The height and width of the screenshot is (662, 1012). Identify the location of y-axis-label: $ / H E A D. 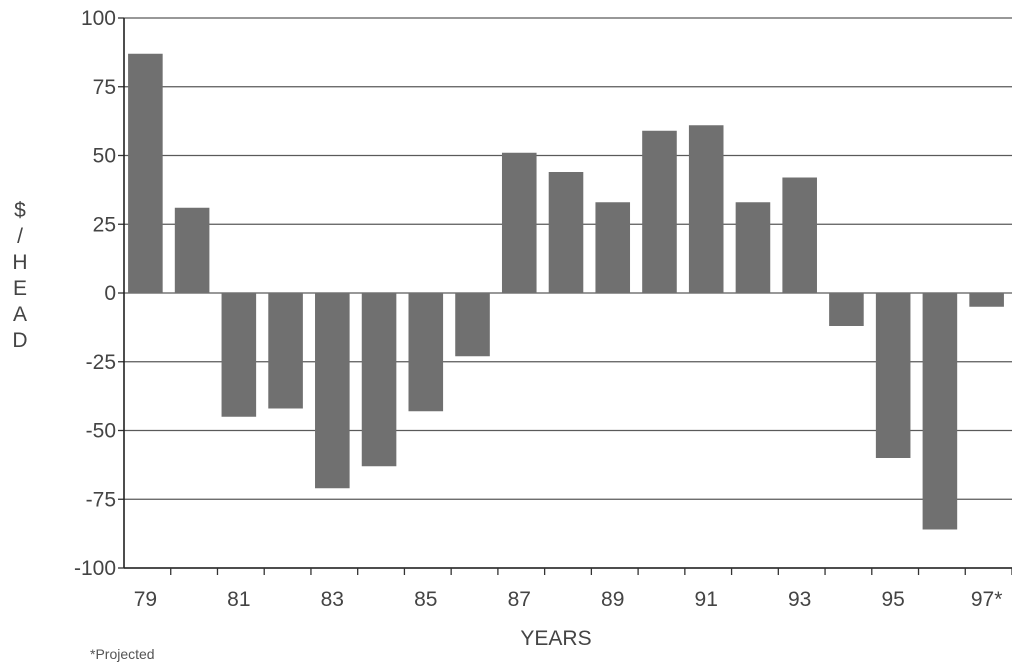
(20, 276).